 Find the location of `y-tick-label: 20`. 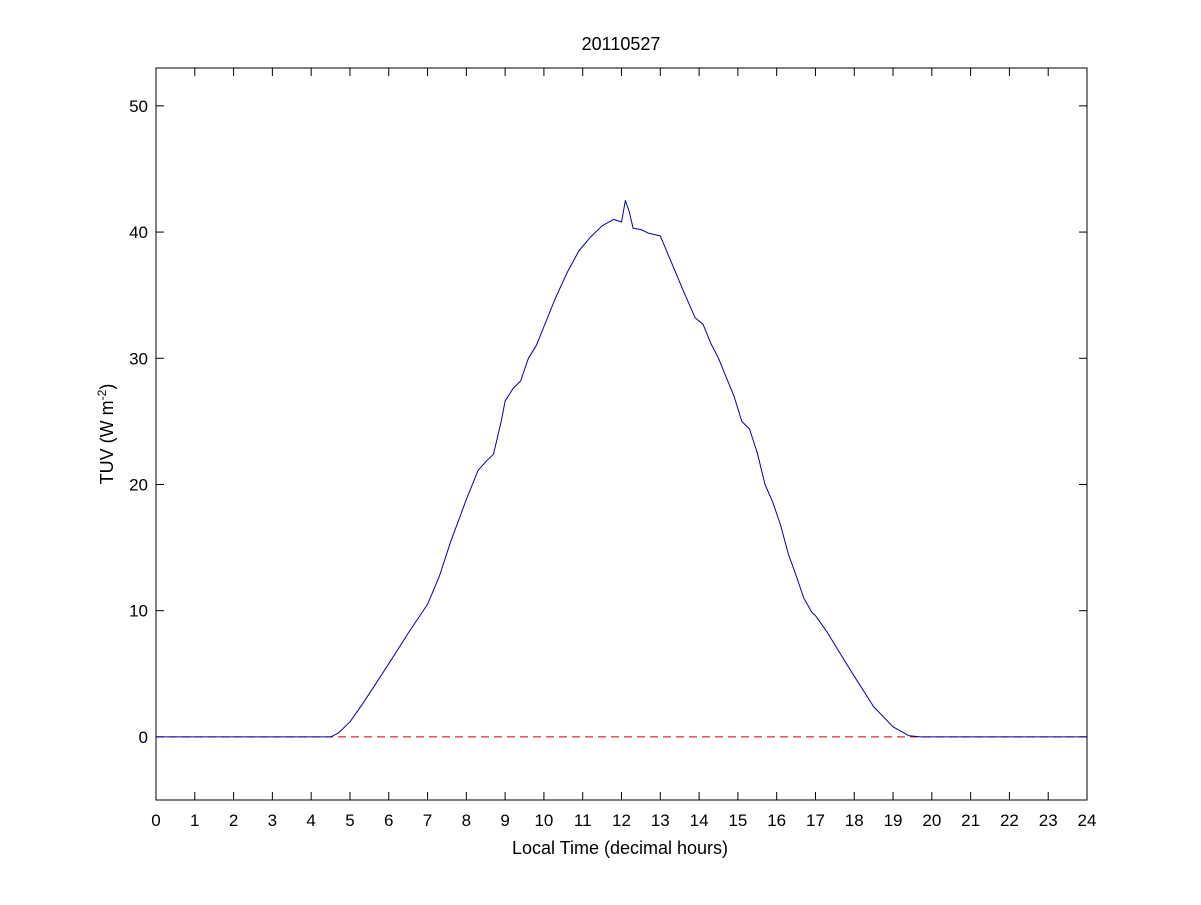

y-tick-label: 20 is located at coordinates (138, 484).